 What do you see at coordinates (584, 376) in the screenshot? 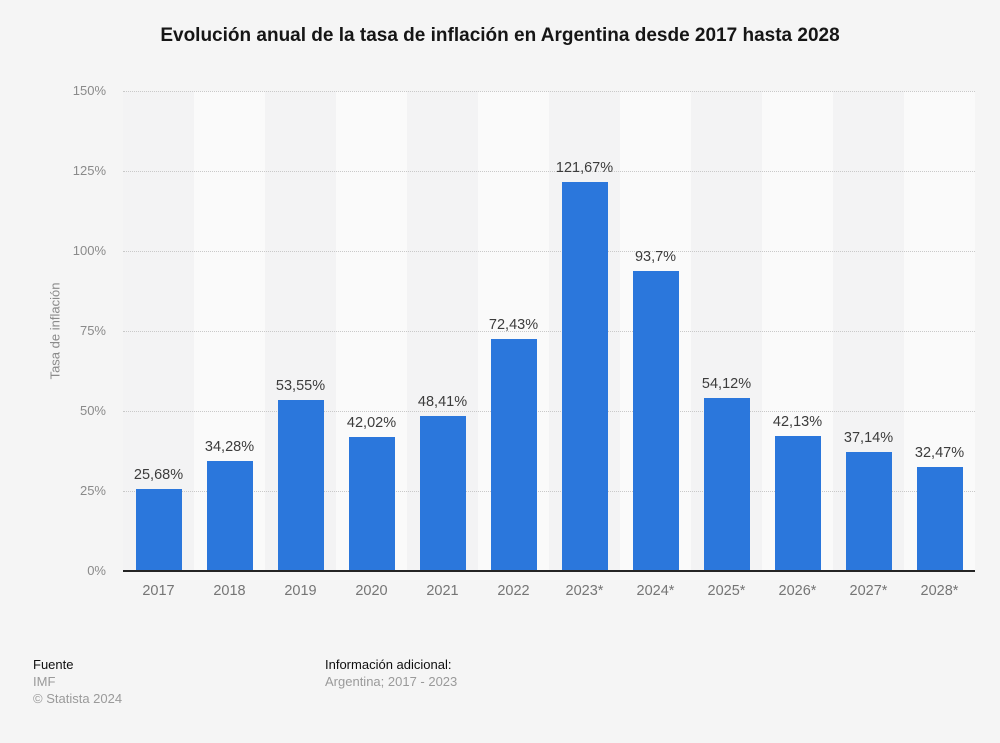
I see `bar-2023` at bounding box center [584, 376].